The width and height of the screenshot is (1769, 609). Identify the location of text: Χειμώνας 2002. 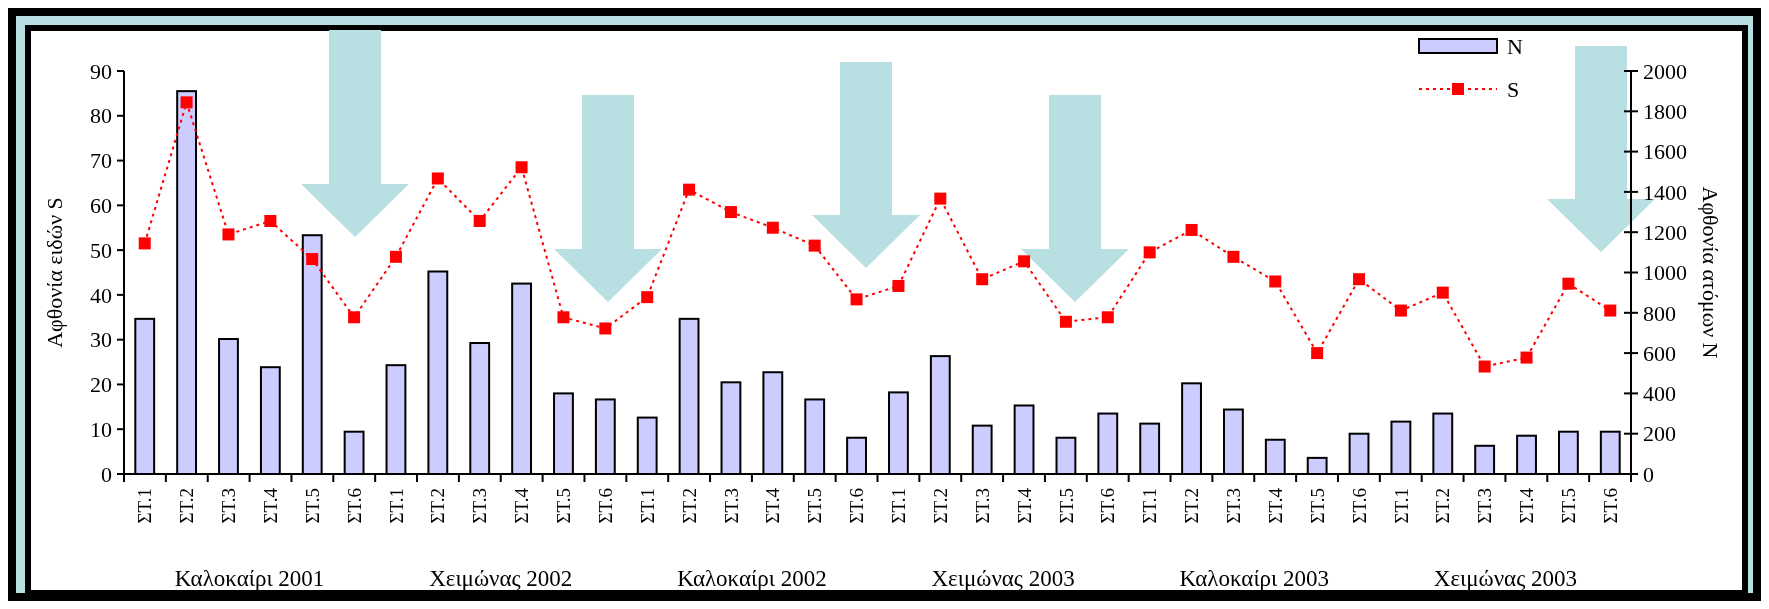
(501, 578).